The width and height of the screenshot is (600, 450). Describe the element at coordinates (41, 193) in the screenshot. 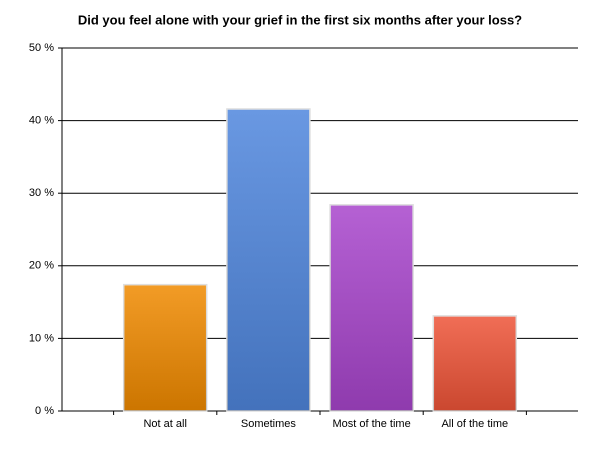

I see `y-tick-label: 30 %` at that location.